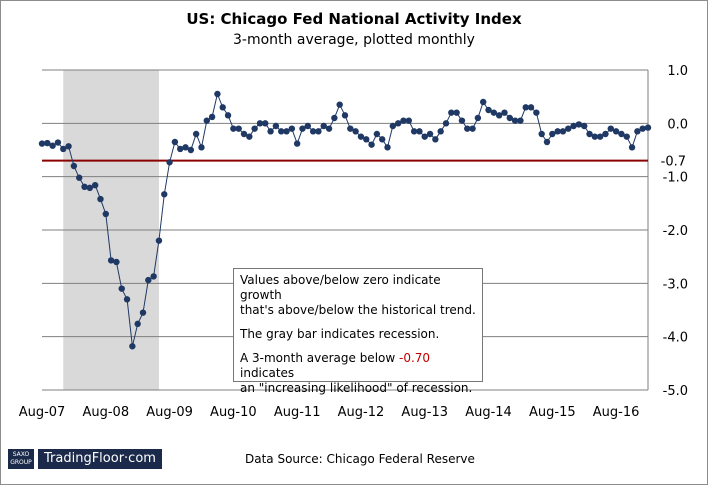 Image resolution: width=708 pixels, height=485 pixels. I want to click on chart-subtitle: 3-month average, plotted monthly, so click(354, 40).